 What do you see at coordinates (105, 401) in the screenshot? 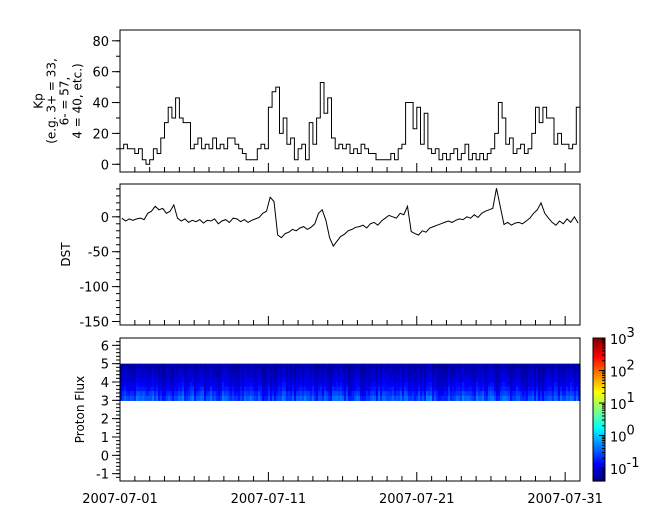
I see `y-tick-label: 3` at bounding box center [105, 401].